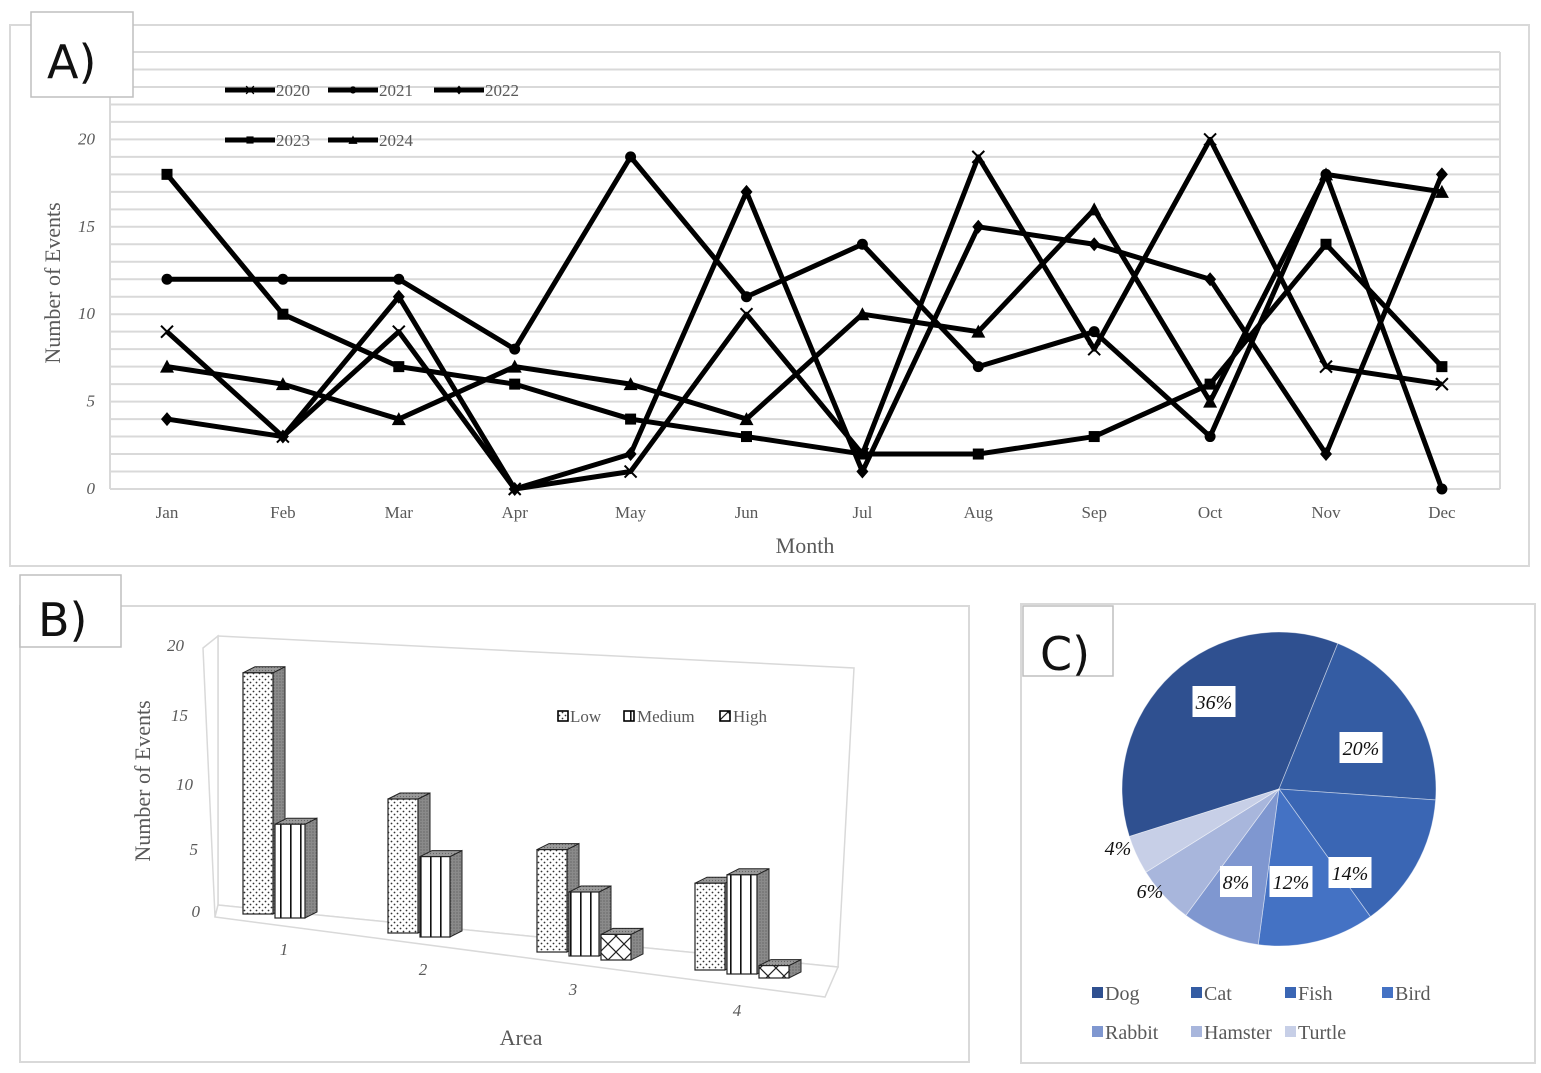 This screenshot has width=1541, height=1073. Describe the element at coordinates (1122, 994) in the screenshot. I see `legend-label: Dog` at that location.